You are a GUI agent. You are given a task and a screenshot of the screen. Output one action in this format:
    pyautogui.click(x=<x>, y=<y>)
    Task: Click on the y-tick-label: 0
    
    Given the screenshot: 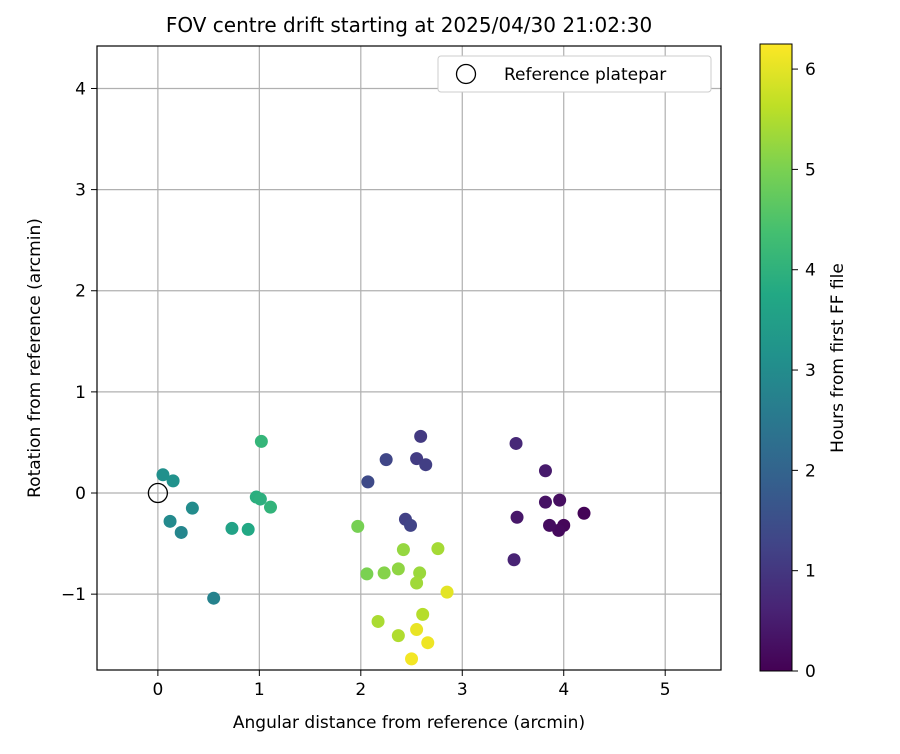 What is the action you would take?
    pyautogui.click(x=80, y=494)
    